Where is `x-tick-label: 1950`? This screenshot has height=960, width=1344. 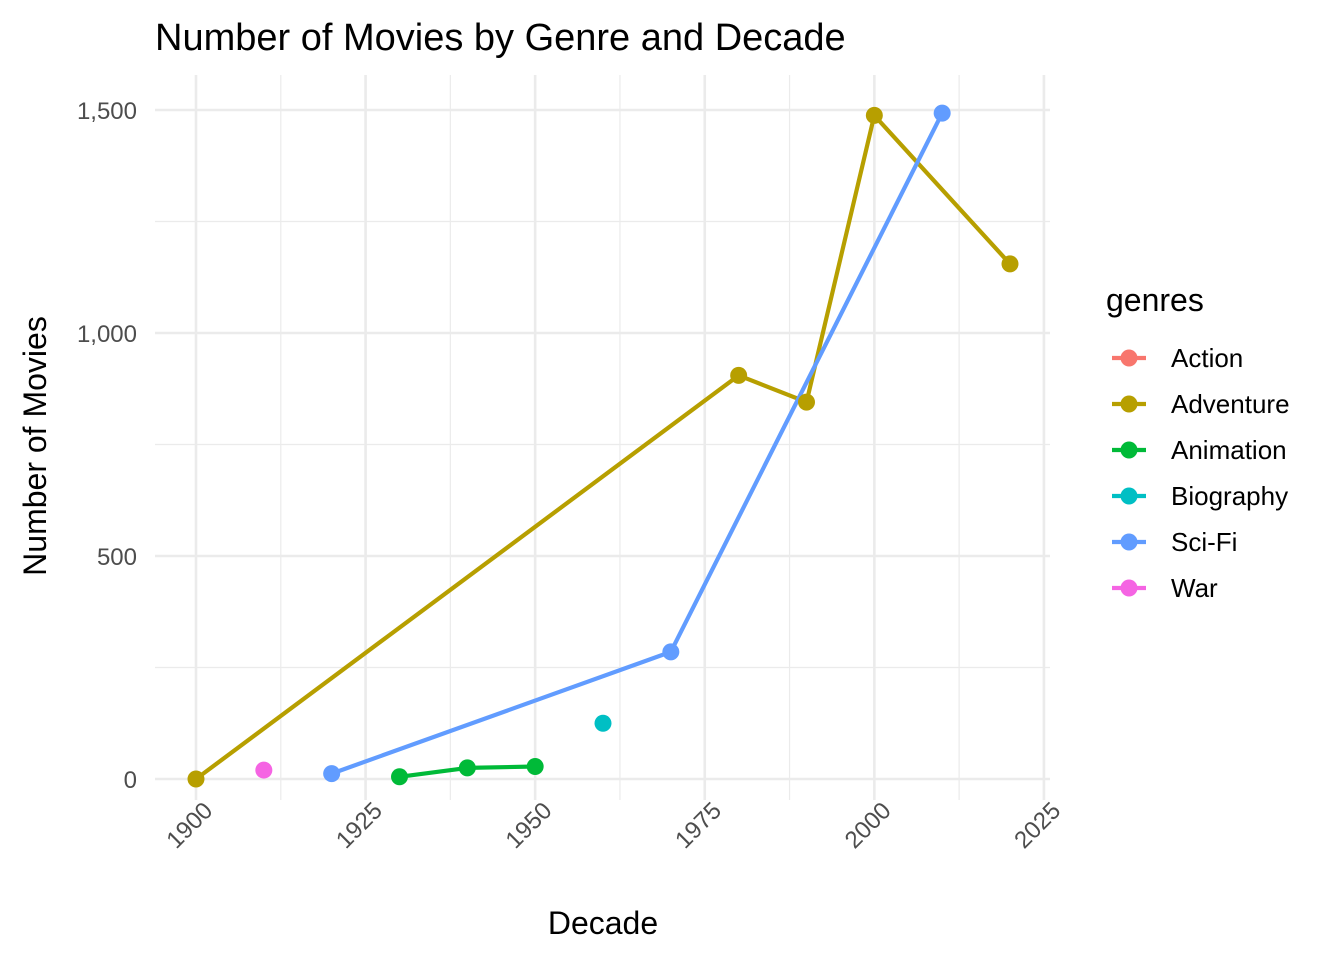 x-tick-label: 1950 is located at coordinates (529, 825).